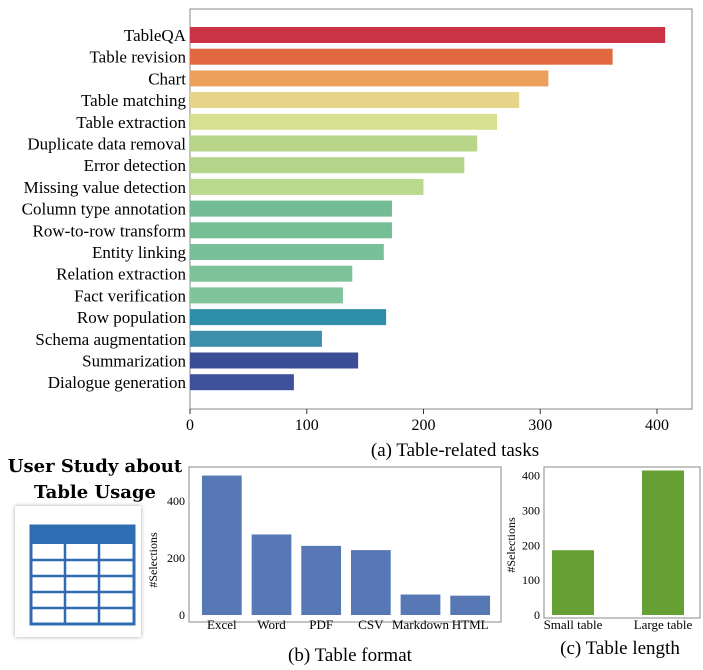 This screenshot has width=703, height=670. I want to click on task-label: Table matching, so click(134, 100).